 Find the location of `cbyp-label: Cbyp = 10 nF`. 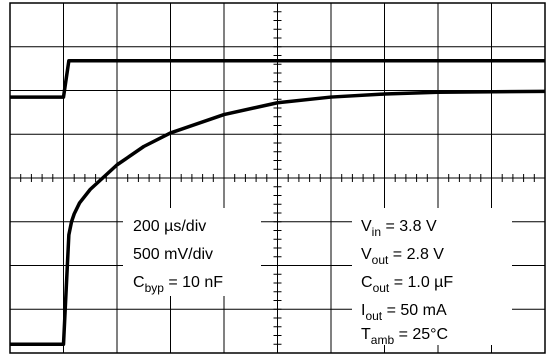

cbyp-label: Cbyp = 10 nF is located at coordinates (178, 284).